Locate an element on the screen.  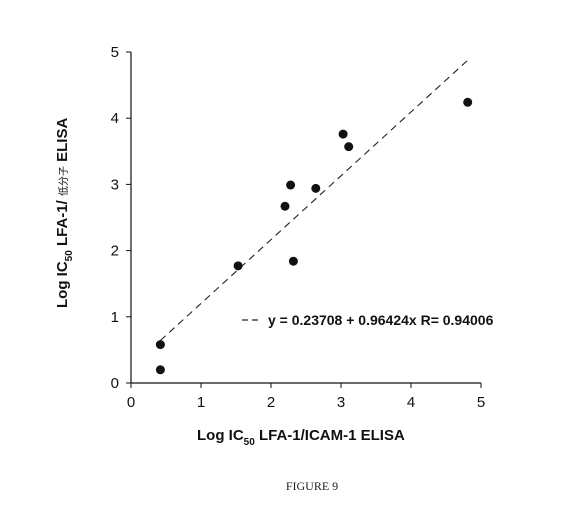
y-axis-title-cjk: 低分子 is located at coordinates (63, 181).